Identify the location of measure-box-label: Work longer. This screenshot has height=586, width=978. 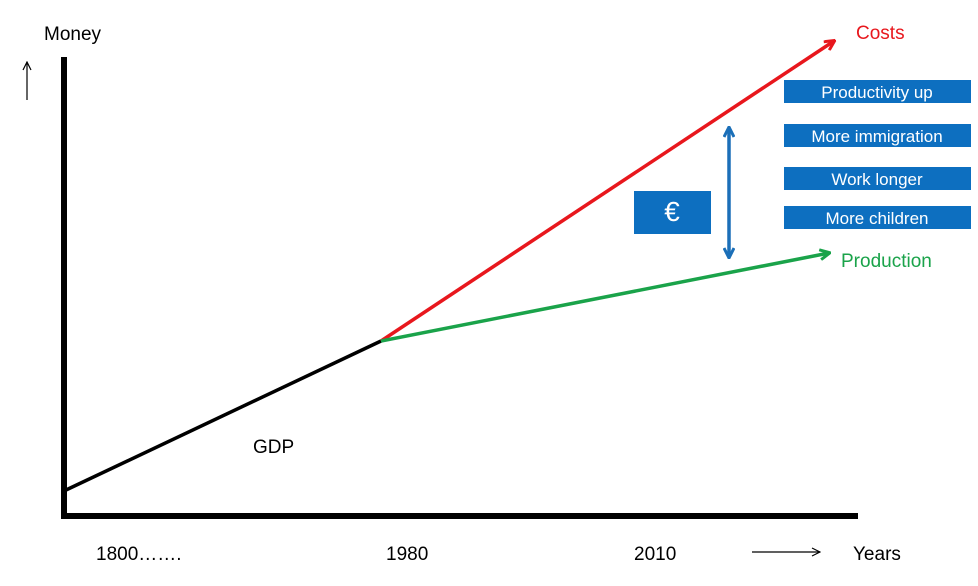
(877, 179).